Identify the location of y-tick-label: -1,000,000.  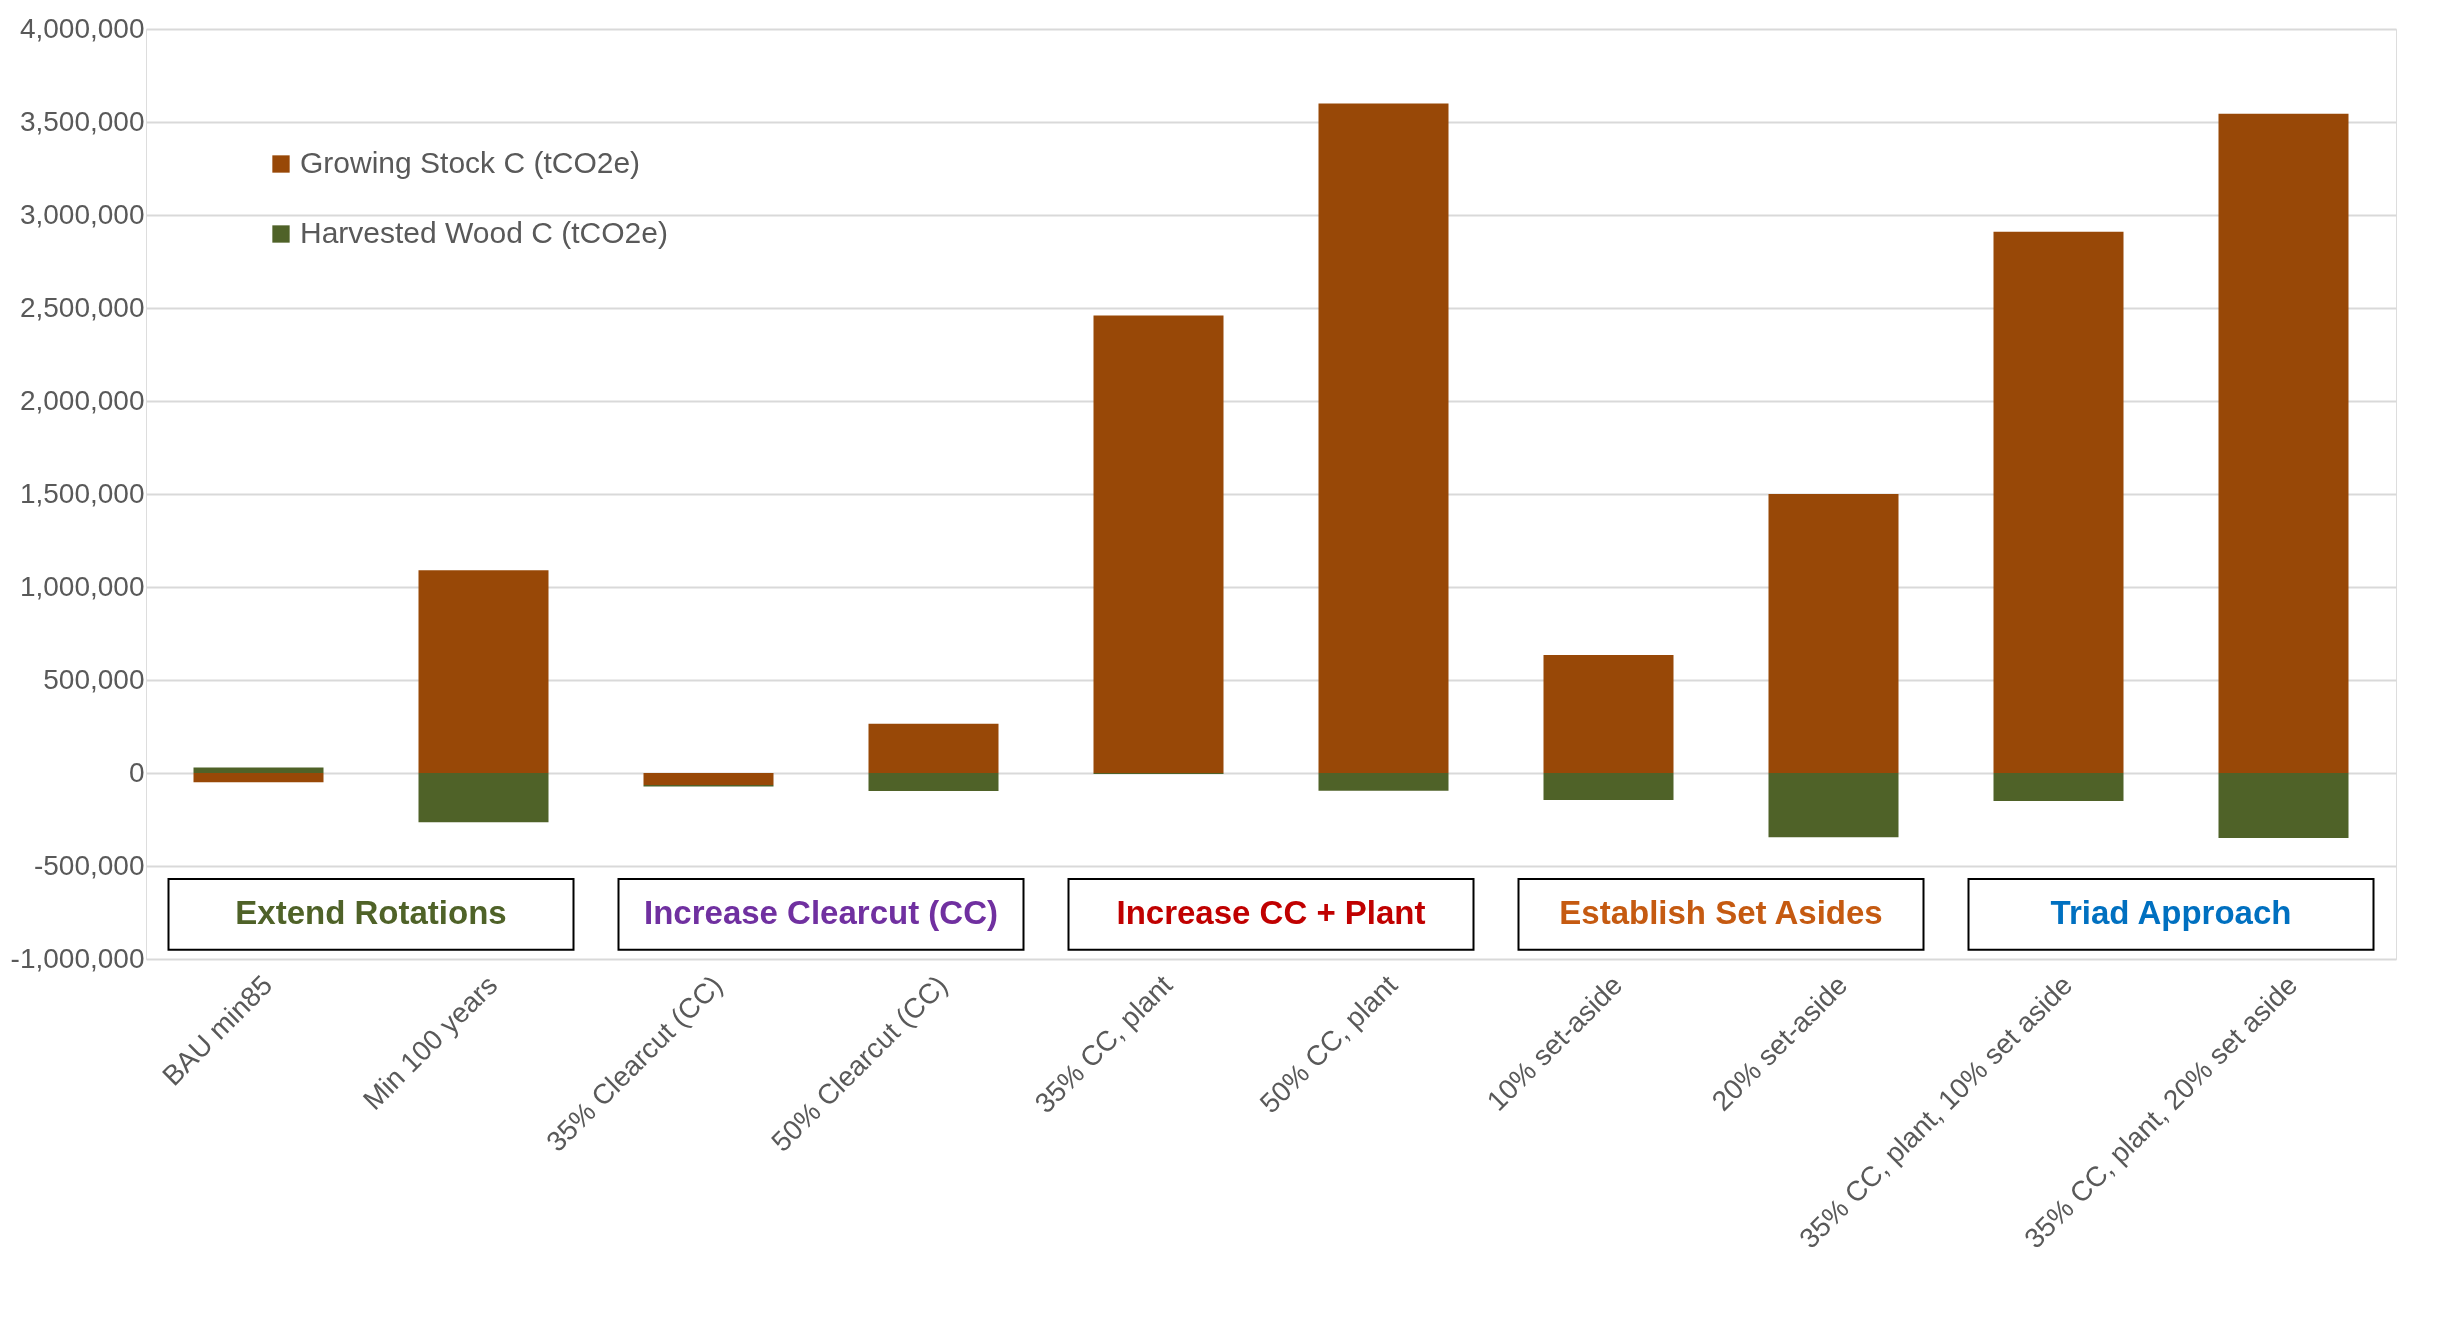
(77, 958).